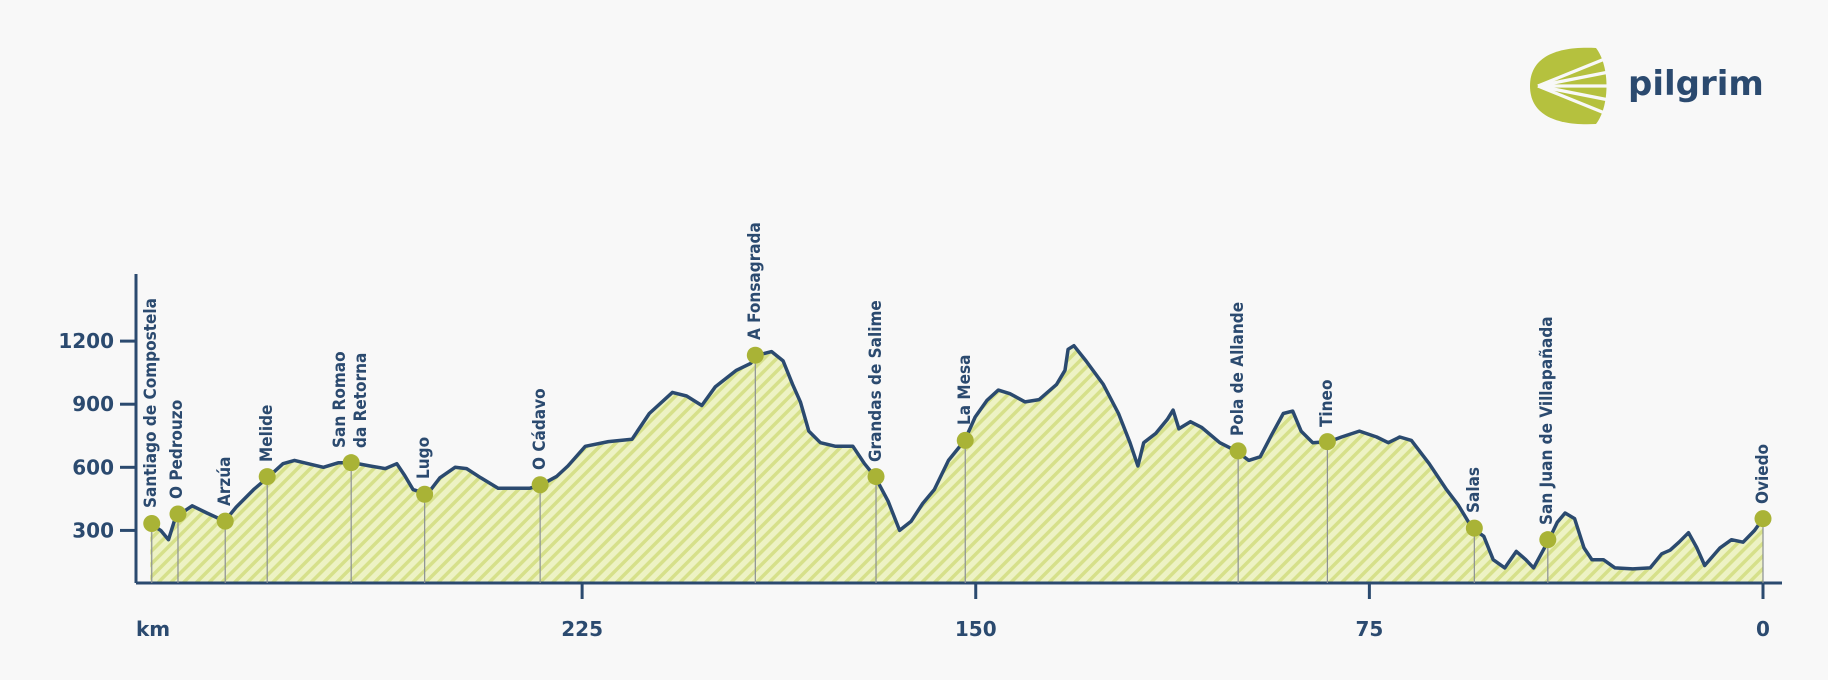 This screenshot has width=1828, height=680. I want to click on logo: pilgrim, so click(1647, 86).